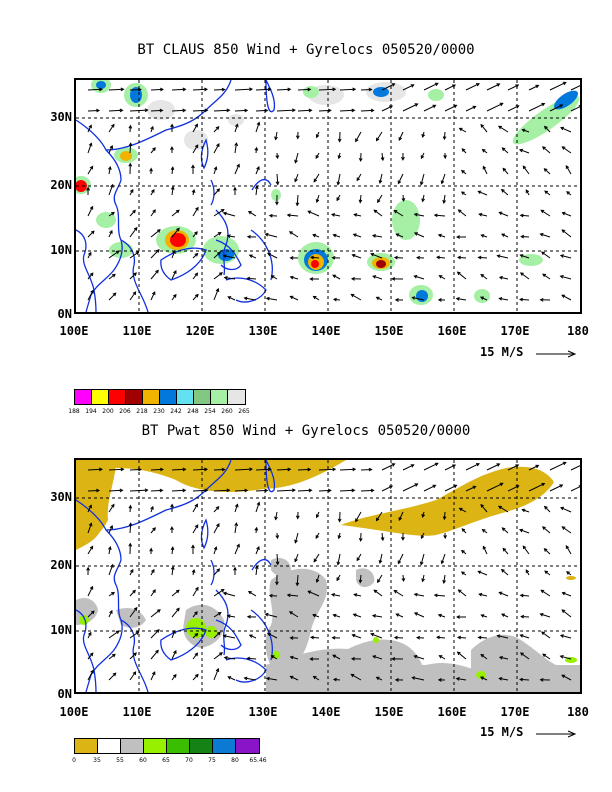  Describe the element at coordinates (258, 760) in the screenshot. I see `colorbar-tick-label: 65.46` at that location.